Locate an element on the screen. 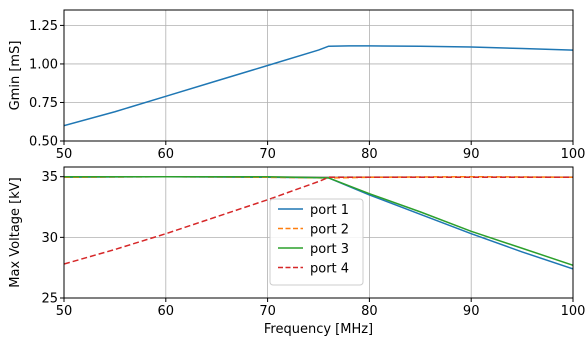  y-tick-label: 30 is located at coordinates (49, 238).